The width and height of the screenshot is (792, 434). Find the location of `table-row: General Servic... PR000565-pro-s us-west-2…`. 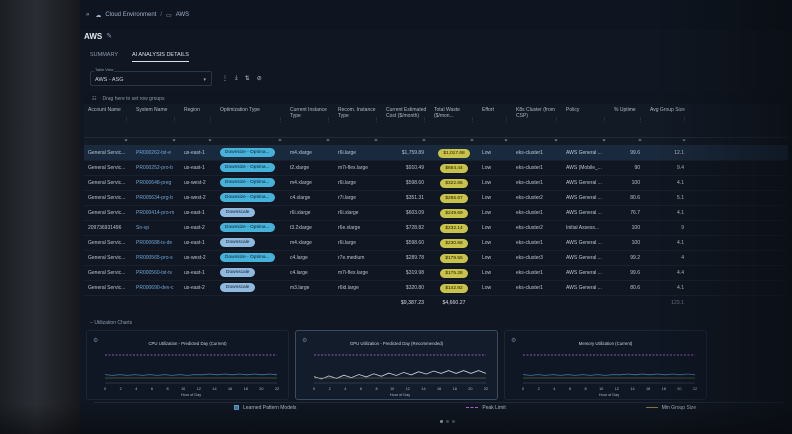

table-row: General Servic... PR000565-pro-s us-west-2… is located at coordinates (436, 258).